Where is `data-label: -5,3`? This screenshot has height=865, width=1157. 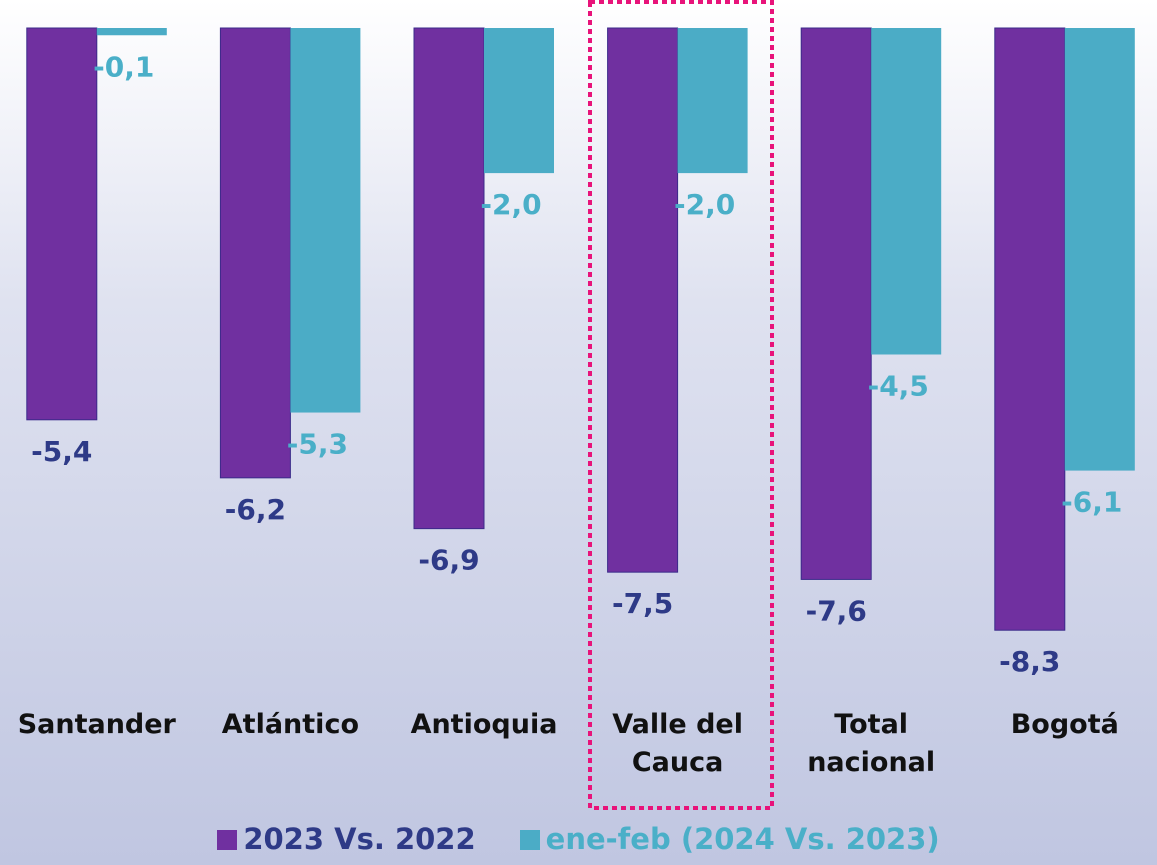
data-label: -5,3 is located at coordinates (317, 444).